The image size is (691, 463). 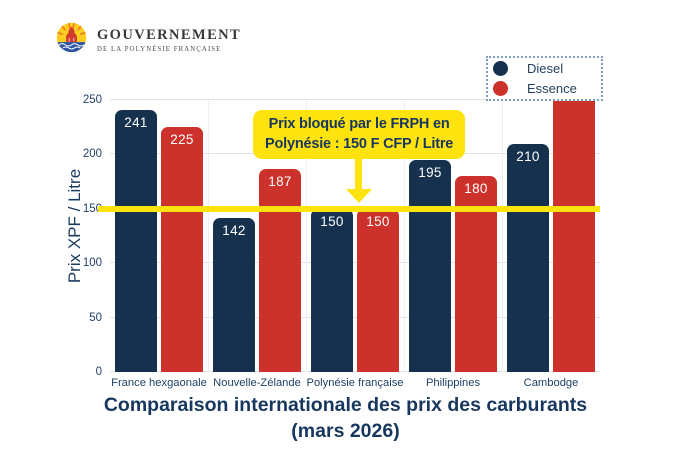 I want to click on reference-line, so click(x=349, y=208).